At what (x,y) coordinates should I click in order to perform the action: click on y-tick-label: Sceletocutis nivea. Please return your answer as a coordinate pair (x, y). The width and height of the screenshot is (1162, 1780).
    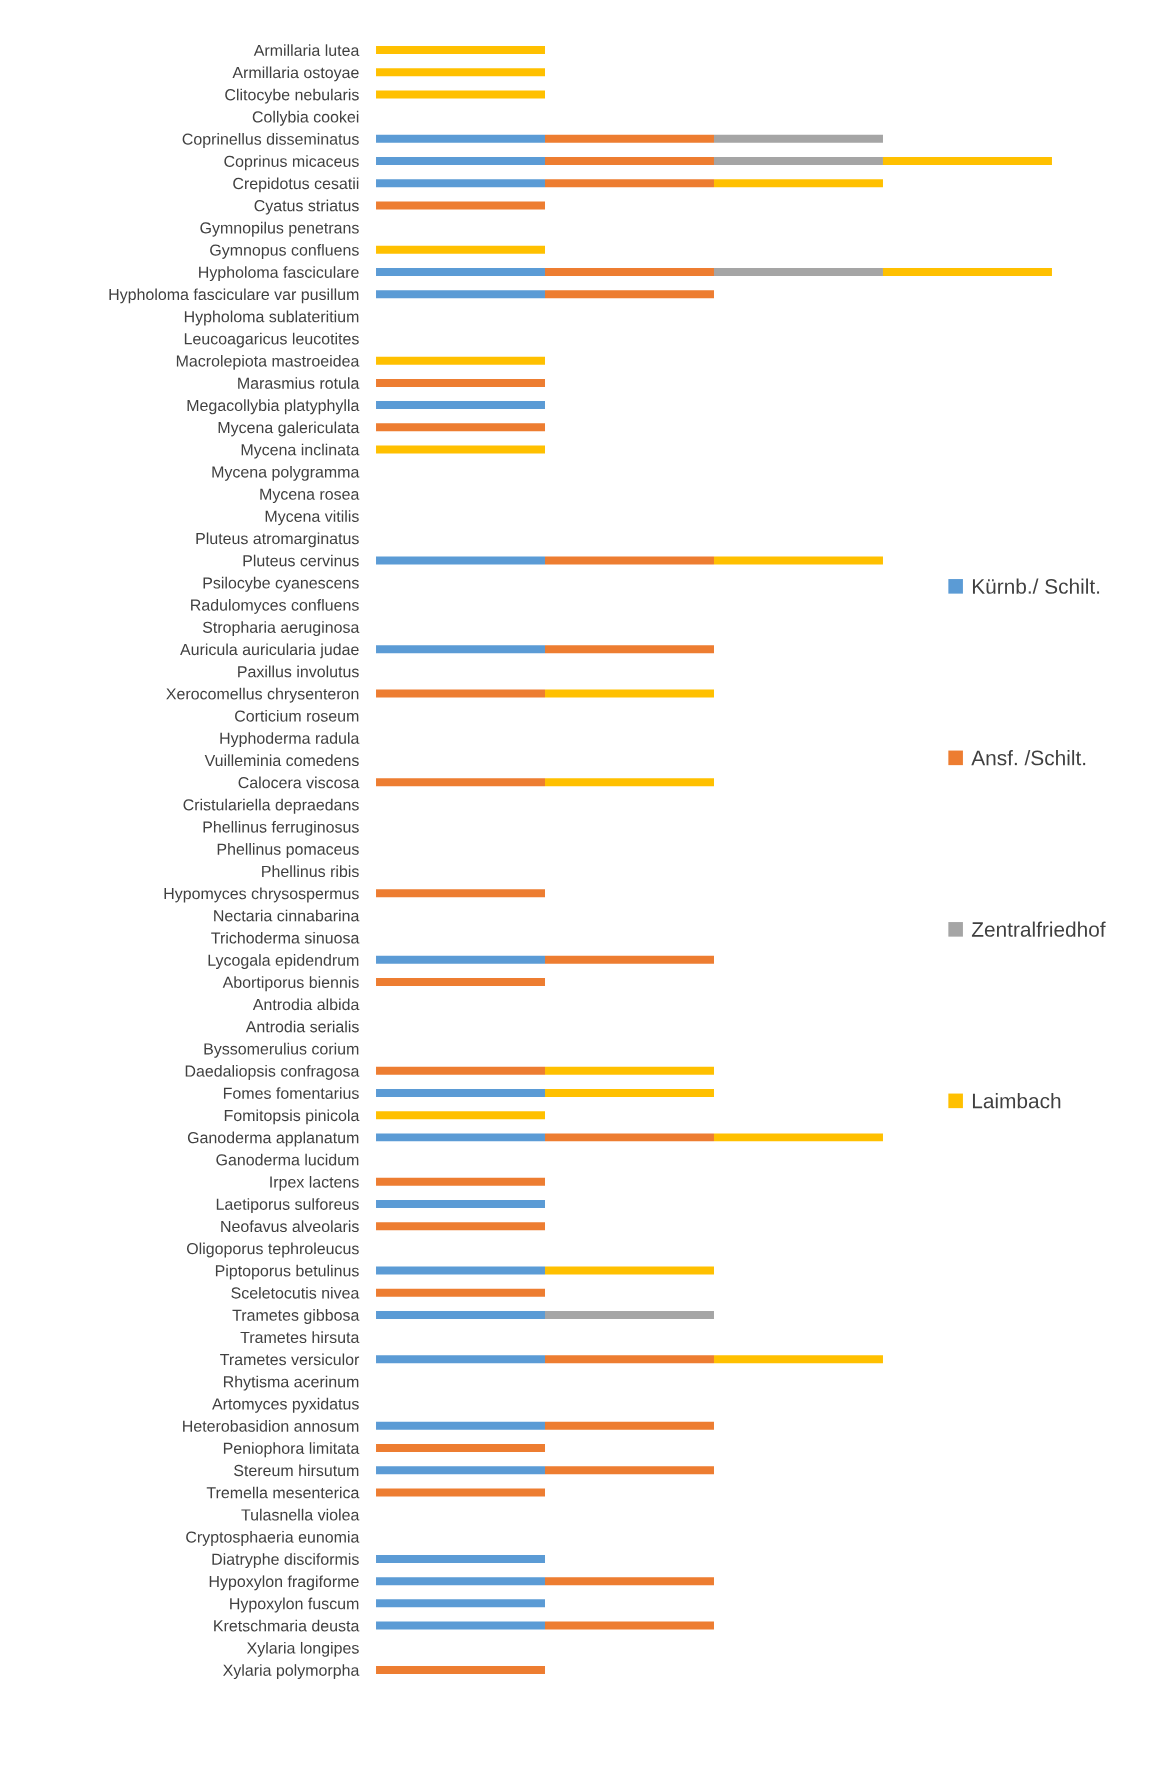
    Looking at the image, I should click on (295, 1292).